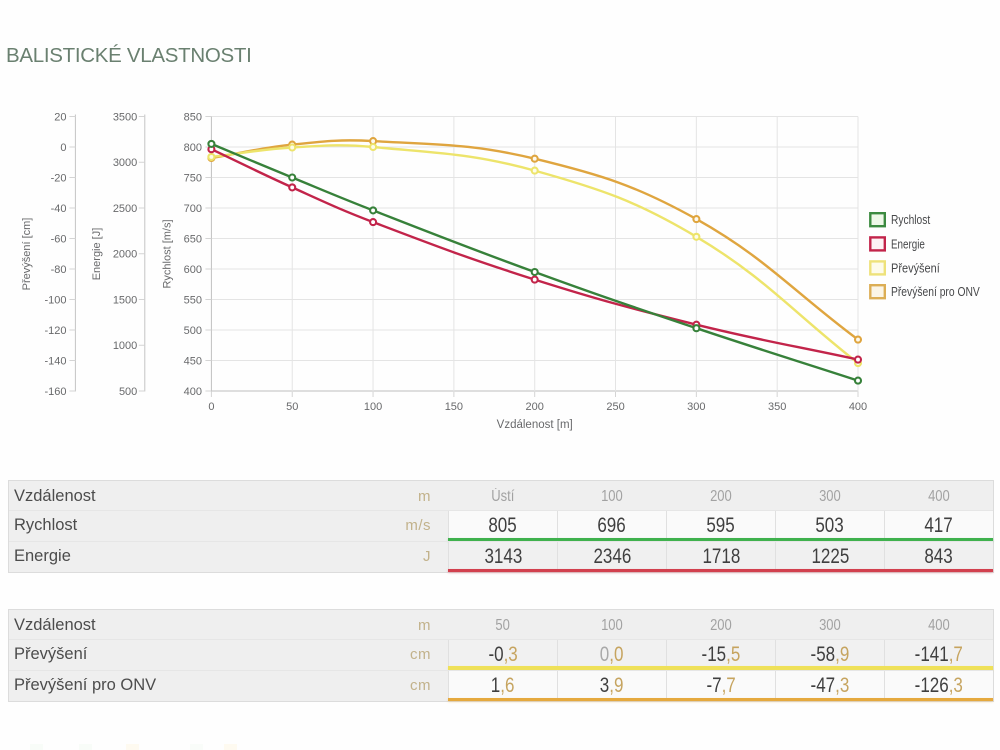 The width and height of the screenshot is (1000, 750). I want to click on svg-text: 250, so click(615, 407).